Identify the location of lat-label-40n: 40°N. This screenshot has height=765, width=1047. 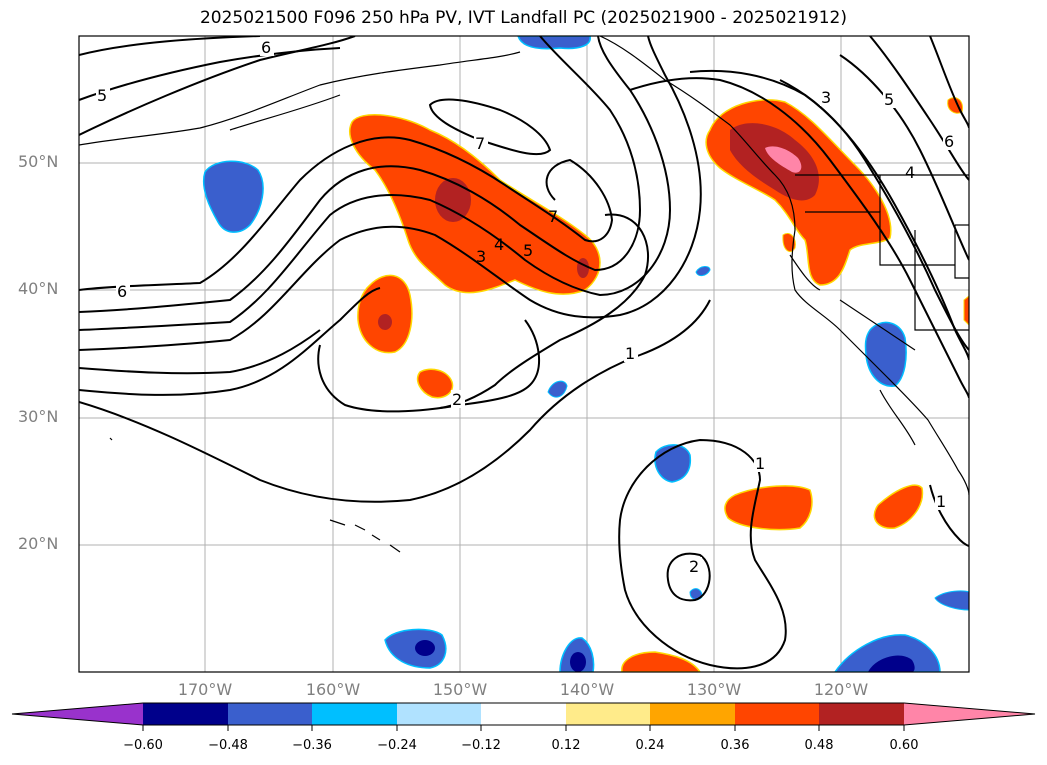
(38, 288).